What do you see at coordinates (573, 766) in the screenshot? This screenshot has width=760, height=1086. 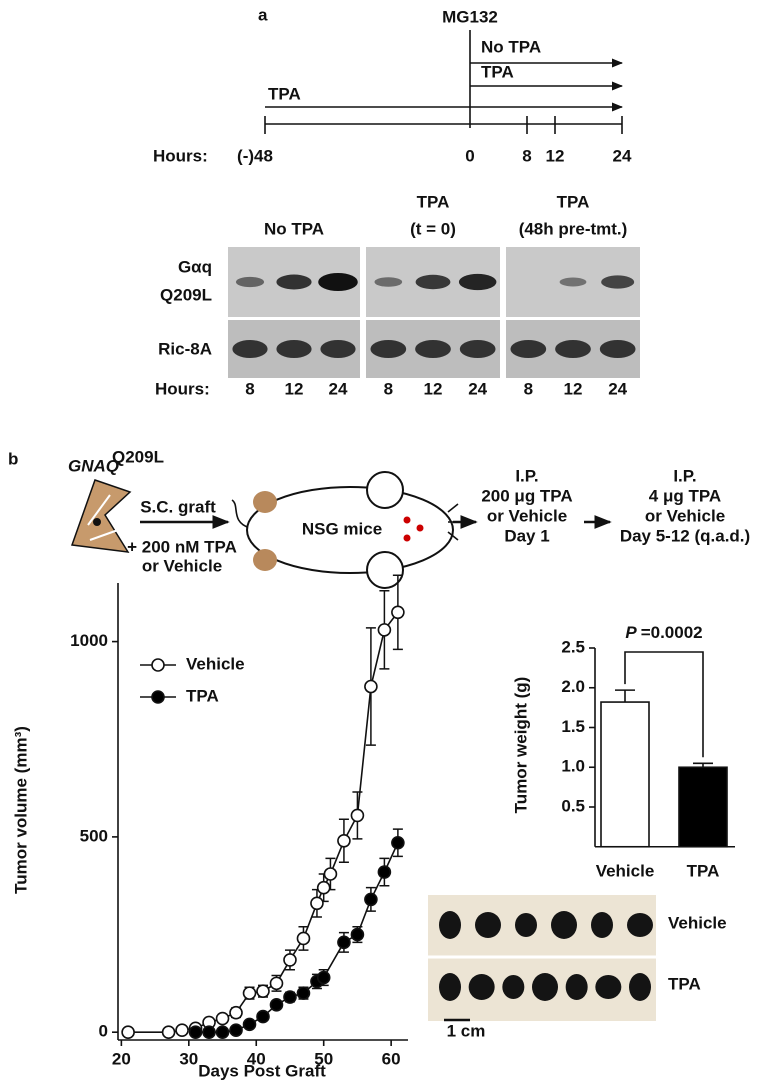 I see `y-tick-label: 1.0` at bounding box center [573, 766].